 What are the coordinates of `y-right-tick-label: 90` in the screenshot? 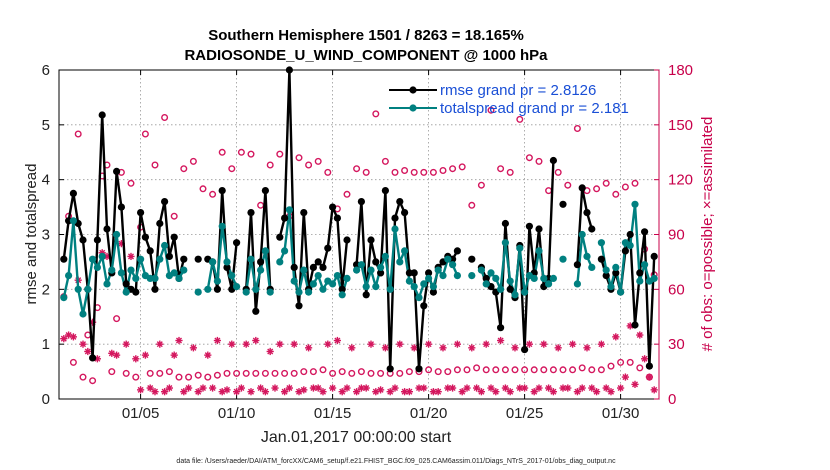 It's located at (676, 235).